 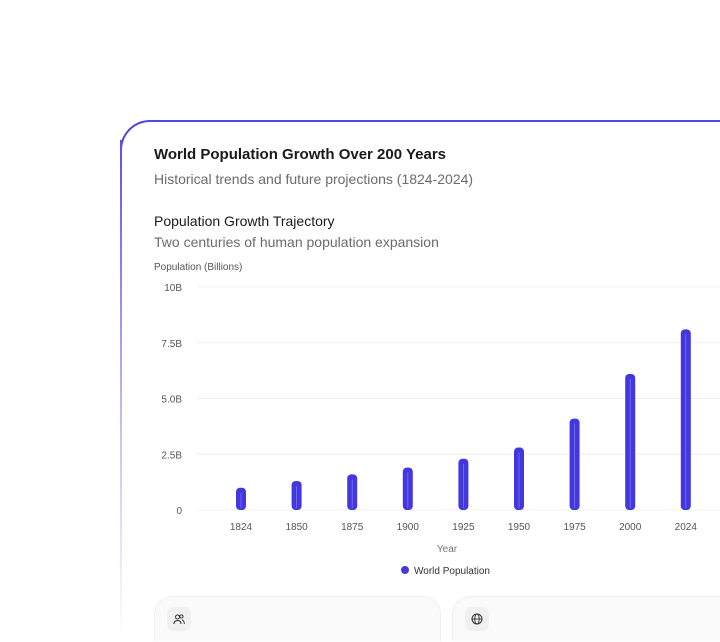 I want to click on x-tick-label: 1875, so click(x=352, y=527).